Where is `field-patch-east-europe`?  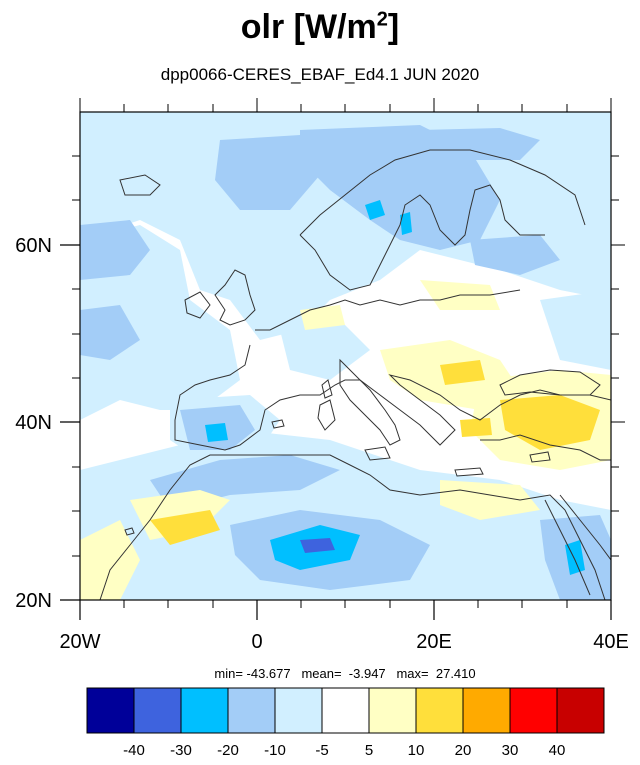
field-patch-east-europe is located at coordinates (515, 255).